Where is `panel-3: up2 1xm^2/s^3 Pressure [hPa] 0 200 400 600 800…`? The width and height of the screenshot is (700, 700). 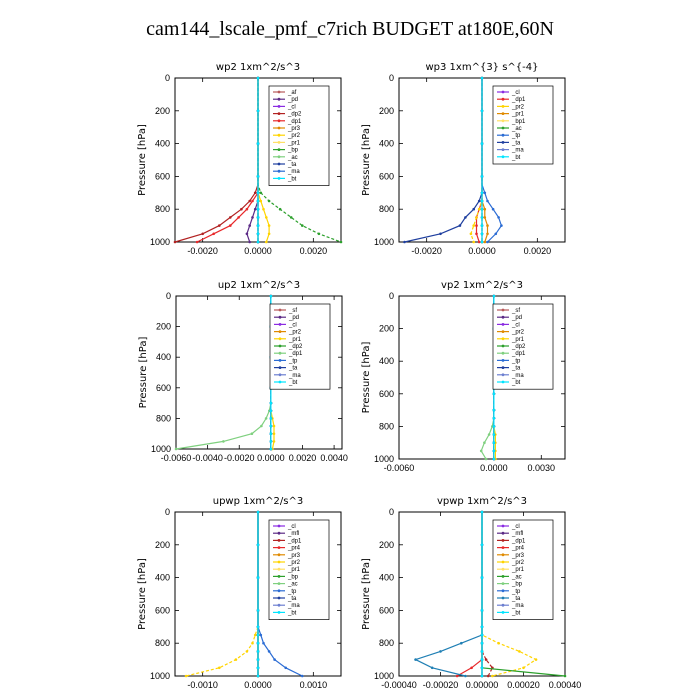
panel-3: up2 1xm^2/s^3 Pressure [hPa] 0 200 400 600 800… is located at coordinates (243, 371).